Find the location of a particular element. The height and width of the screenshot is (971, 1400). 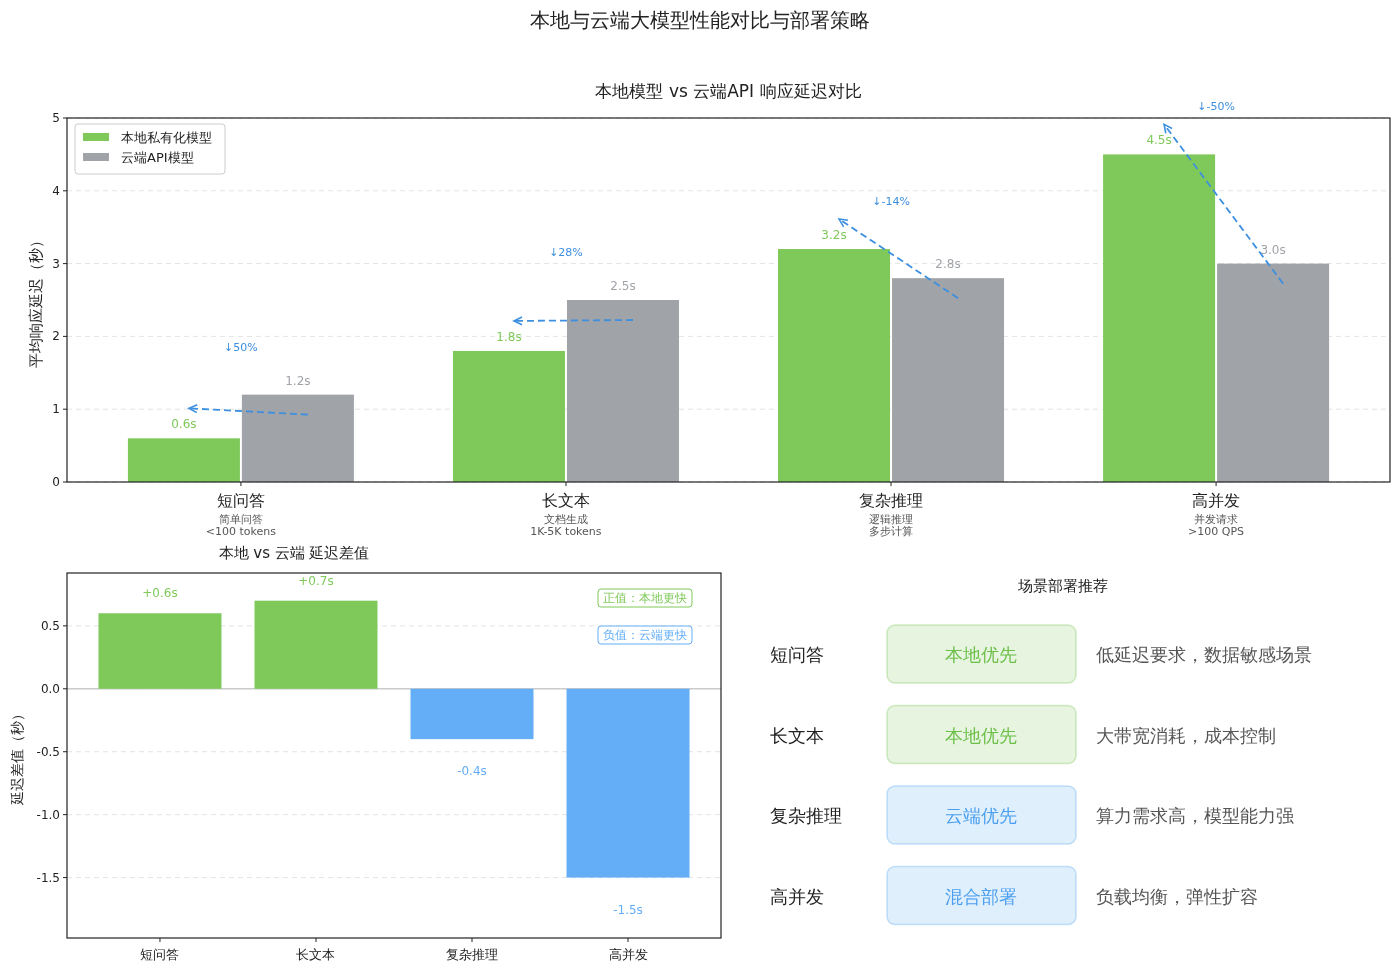

text: 大带宽消耗，成本控制 is located at coordinates (1186, 734).